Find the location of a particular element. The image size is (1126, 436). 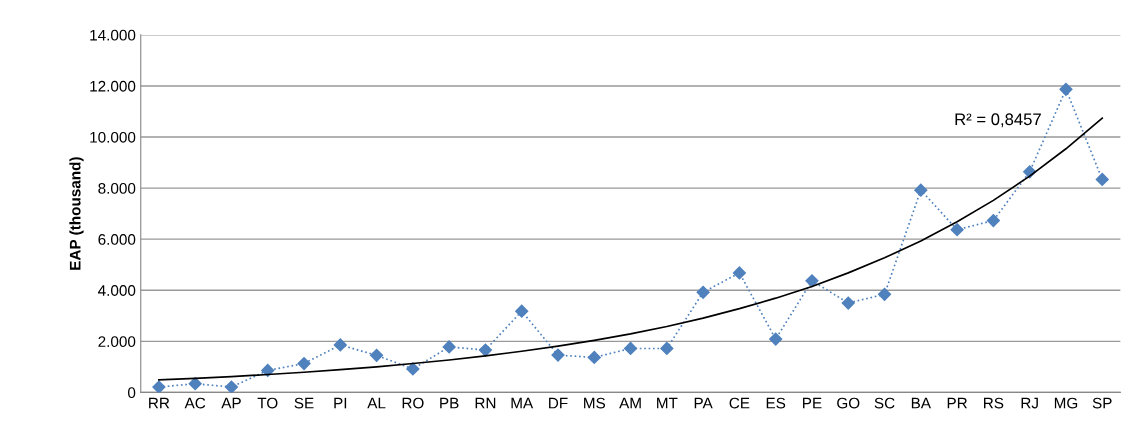

x-tick-label: DF is located at coordinates (558, 403).